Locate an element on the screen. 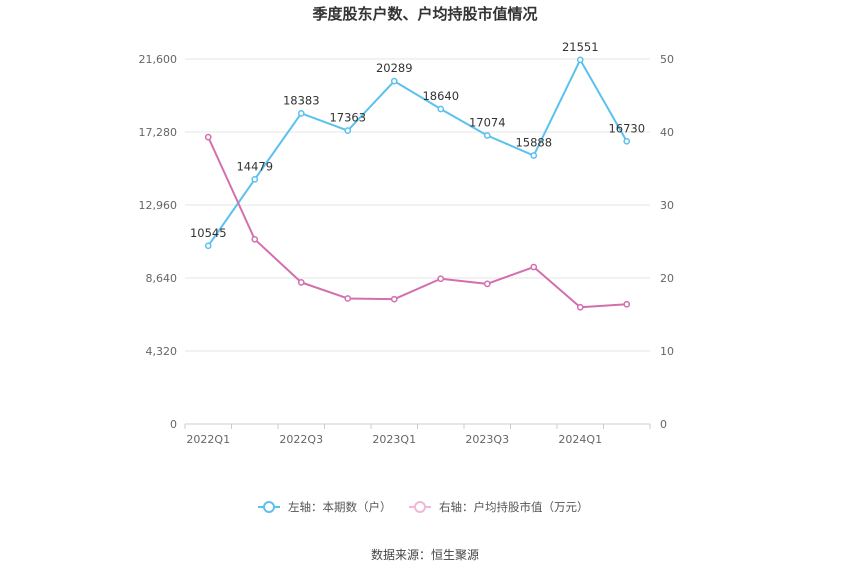  right-tick-label: 10 is located at coordinates (667, 351).